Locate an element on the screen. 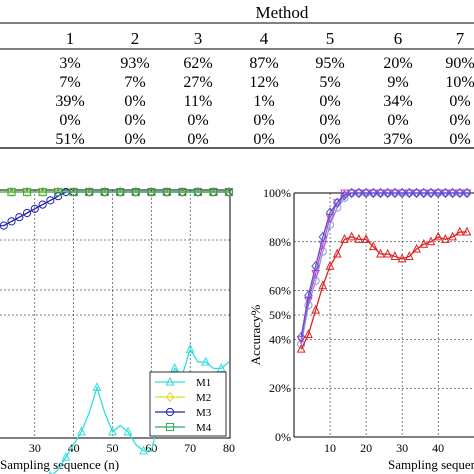 The height and width of the screenshot is (474, 474). table-column-header: 3 is located at coordinates (198, 38).